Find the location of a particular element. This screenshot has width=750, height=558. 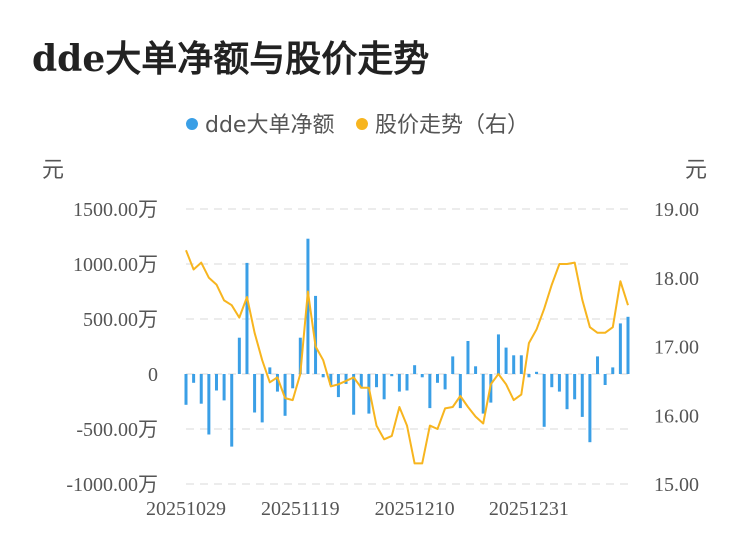

legend-label-price: 股价走势（右） is located at coordinates (452, 125).